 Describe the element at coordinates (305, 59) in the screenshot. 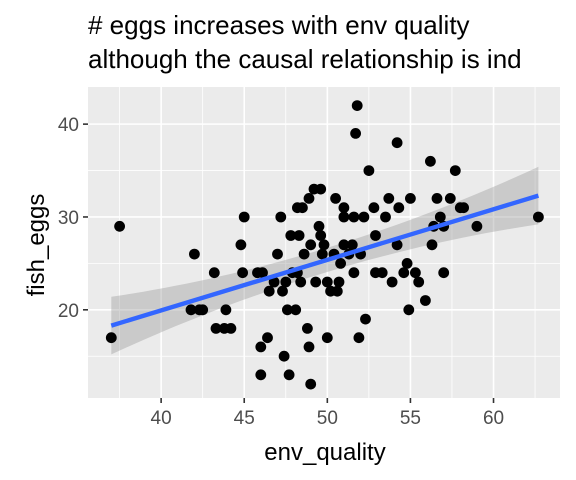

I see `chart-title-line-2: although the causal relationship is ind` at that location.